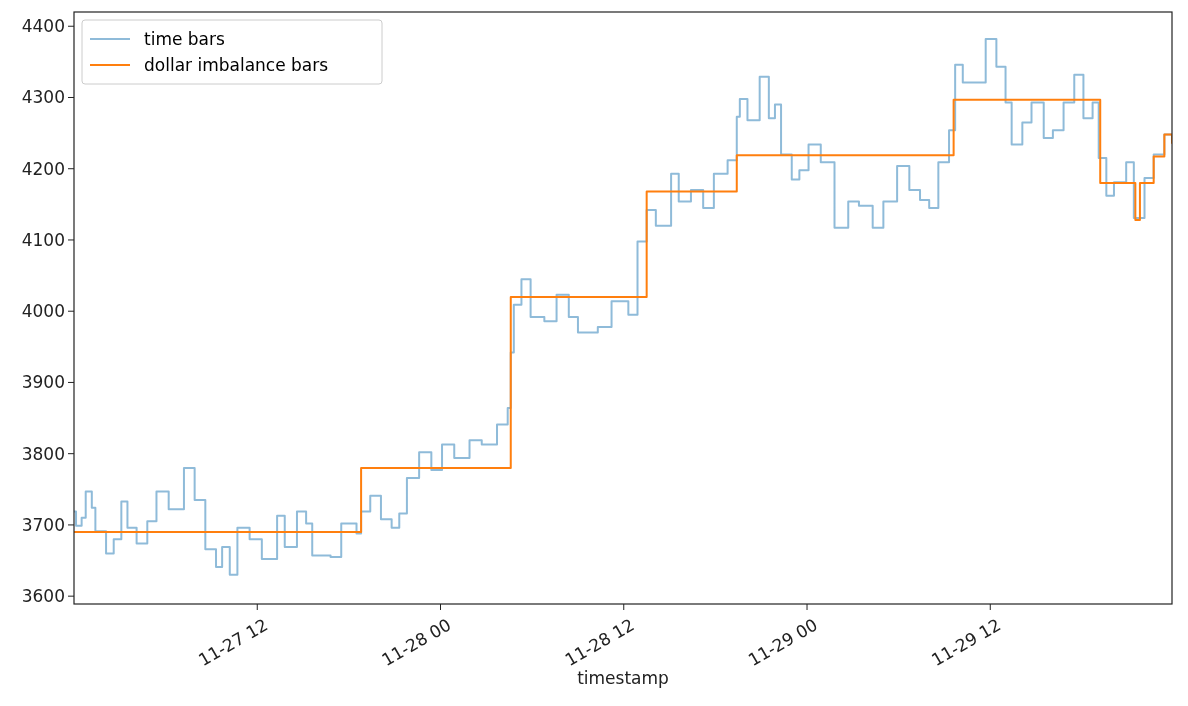  Describe the element at coordinates (185, 38) in the screenshot. I see `legend-label: time bars` at that location.